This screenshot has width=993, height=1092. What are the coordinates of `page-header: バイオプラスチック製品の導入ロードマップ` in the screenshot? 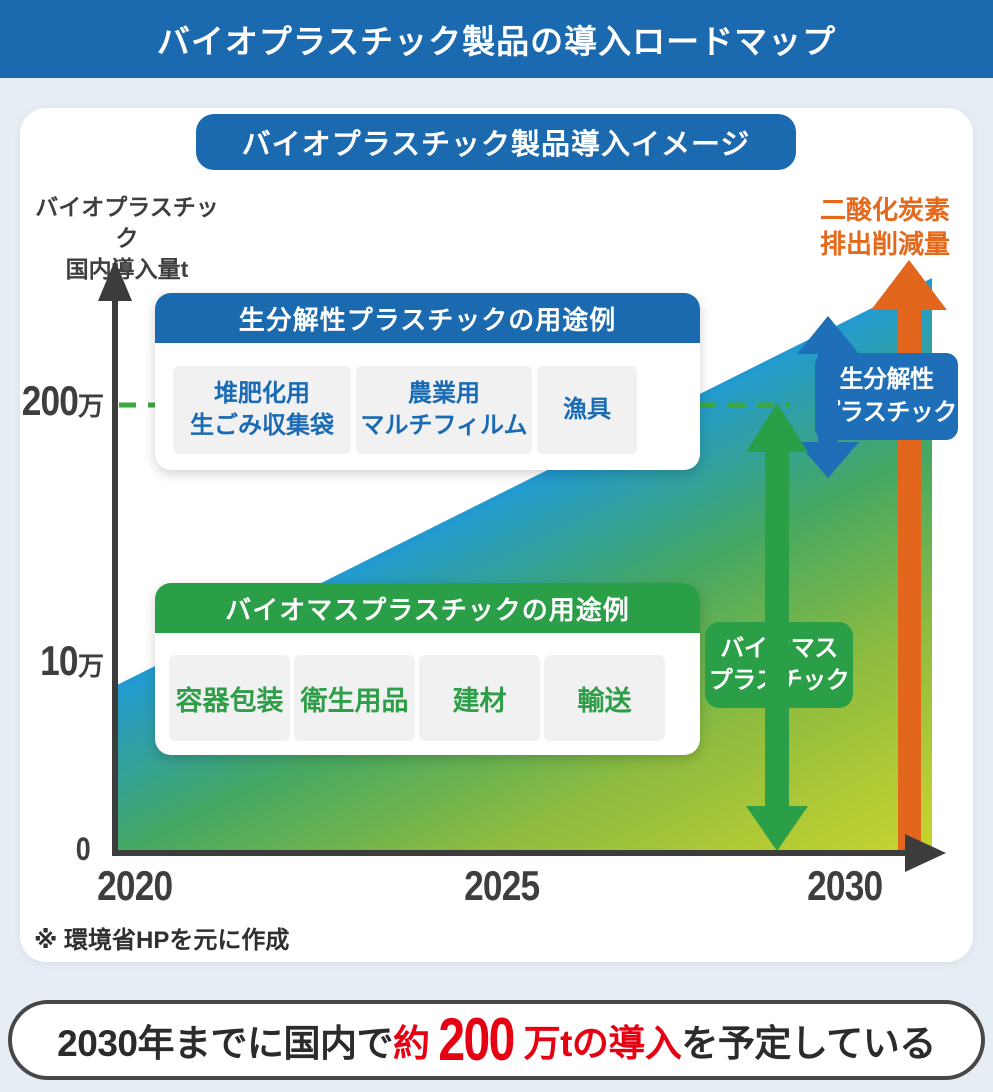 It's located at (496, 39).